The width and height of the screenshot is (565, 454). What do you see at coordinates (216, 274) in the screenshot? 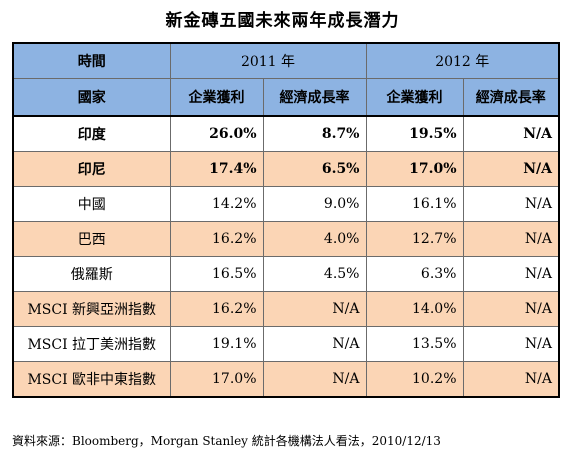
I see `profit-2011-cell: 16.5%` at bounding box center [216, 274].